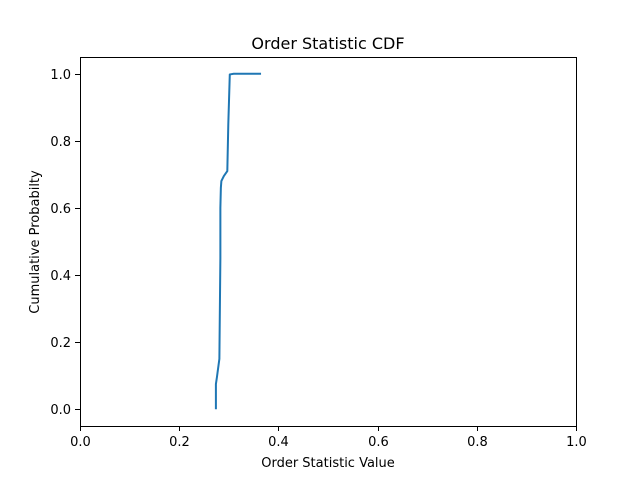 The height and width of the screenshot is (480, 640). What do you see at coordinates (60, 75) in the screenshot?
I see `y-tick-label: 1.0` at bounding box center [60, 75].